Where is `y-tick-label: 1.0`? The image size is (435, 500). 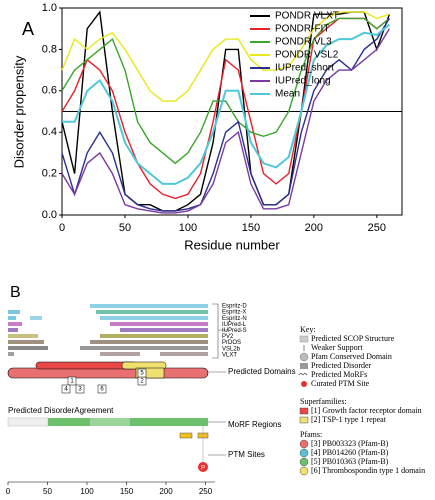
y-tick-label: 1.0 is located at coordinates (49, 8).